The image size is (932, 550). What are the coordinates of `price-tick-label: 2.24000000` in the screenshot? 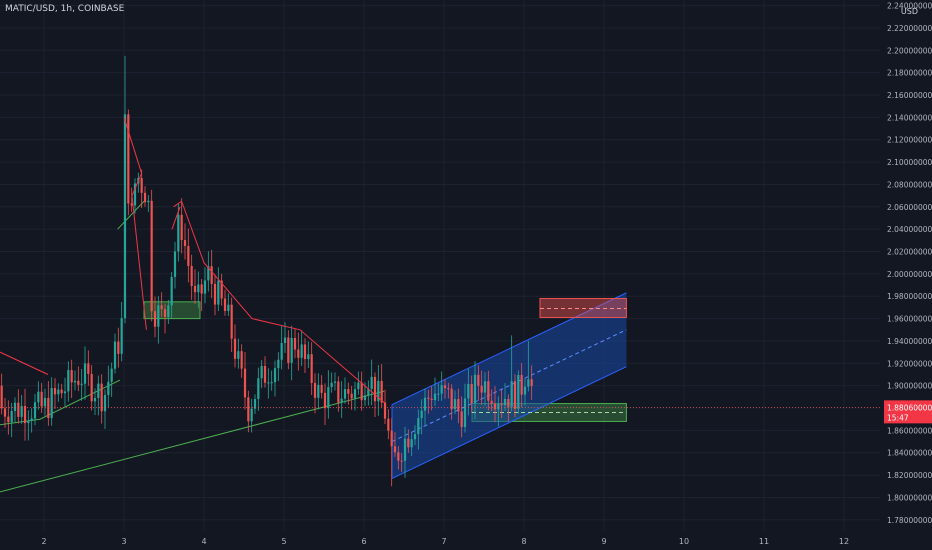 It's located at (909, 6).